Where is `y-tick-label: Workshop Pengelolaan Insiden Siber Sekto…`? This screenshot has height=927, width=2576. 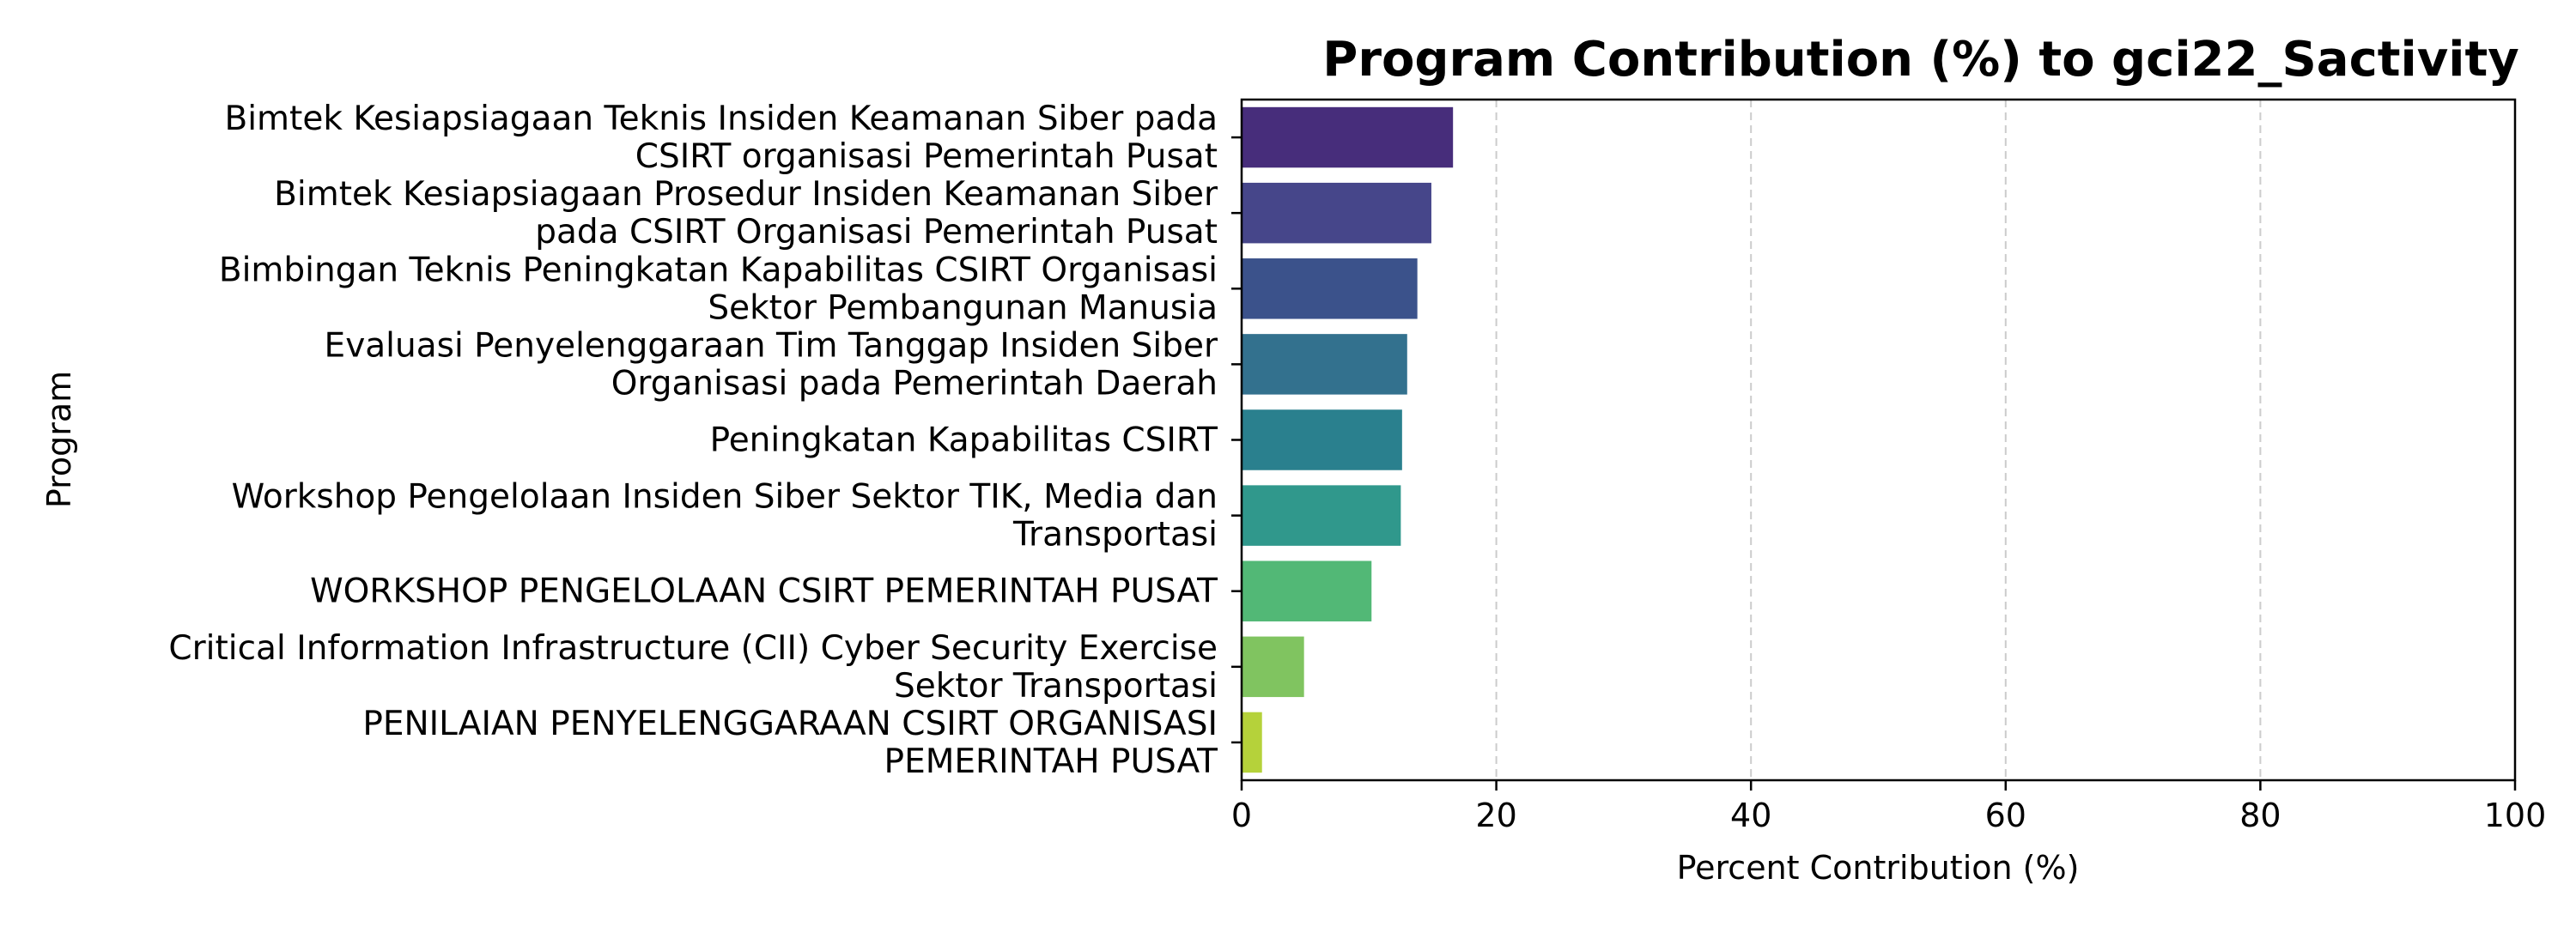 y-tick-label: Workshop Pengelolaan Insiden Siber Sekto… is located at coordinates (725, 516).